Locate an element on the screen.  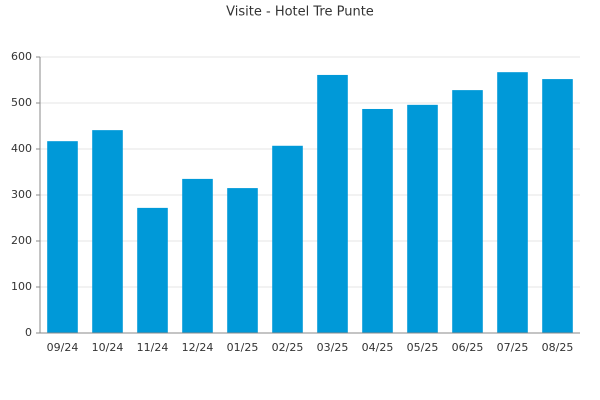
y-tick-label: 500 is located at coordinates (21, 102).